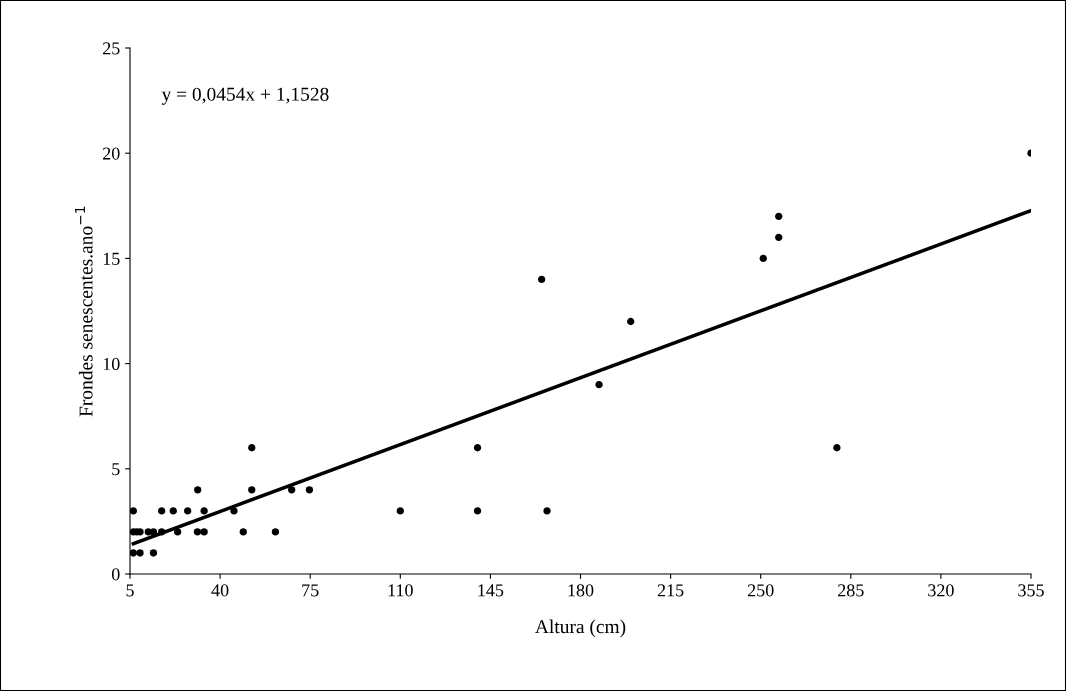  Describe the element at coordinates (851, 590) in the screenshot. I see `x-tick-label: 285` at that location.